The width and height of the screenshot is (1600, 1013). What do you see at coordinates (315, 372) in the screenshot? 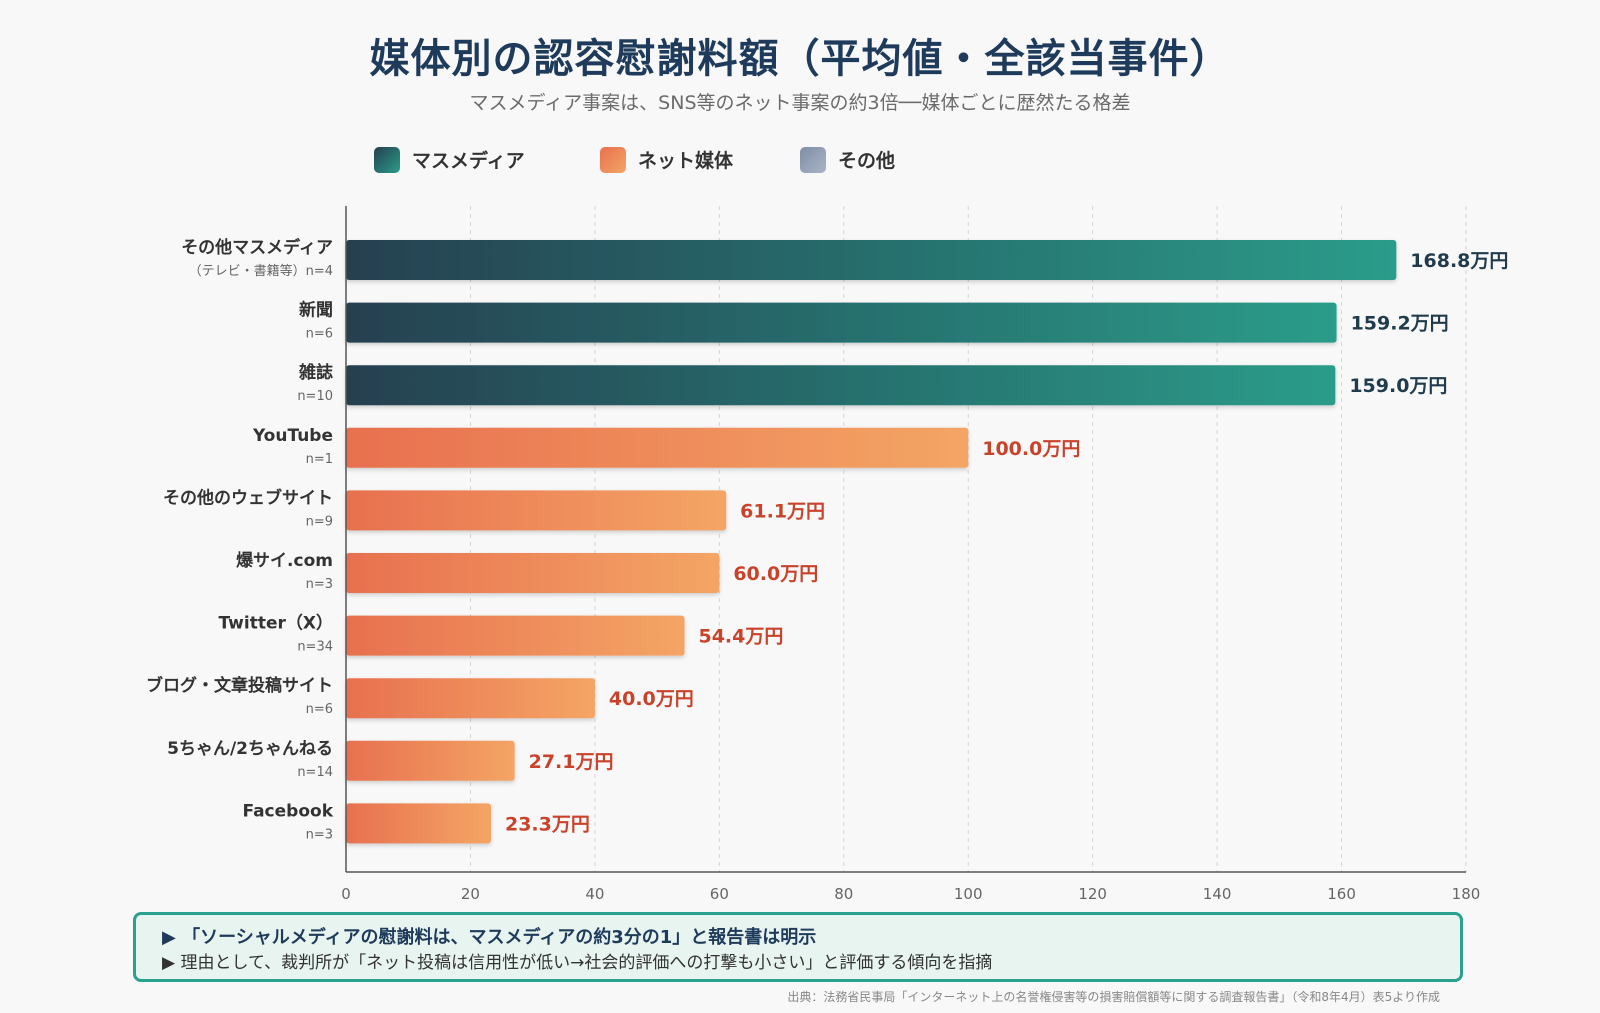
I see `category-label: 雑誌` at bounding box center [315, 372].